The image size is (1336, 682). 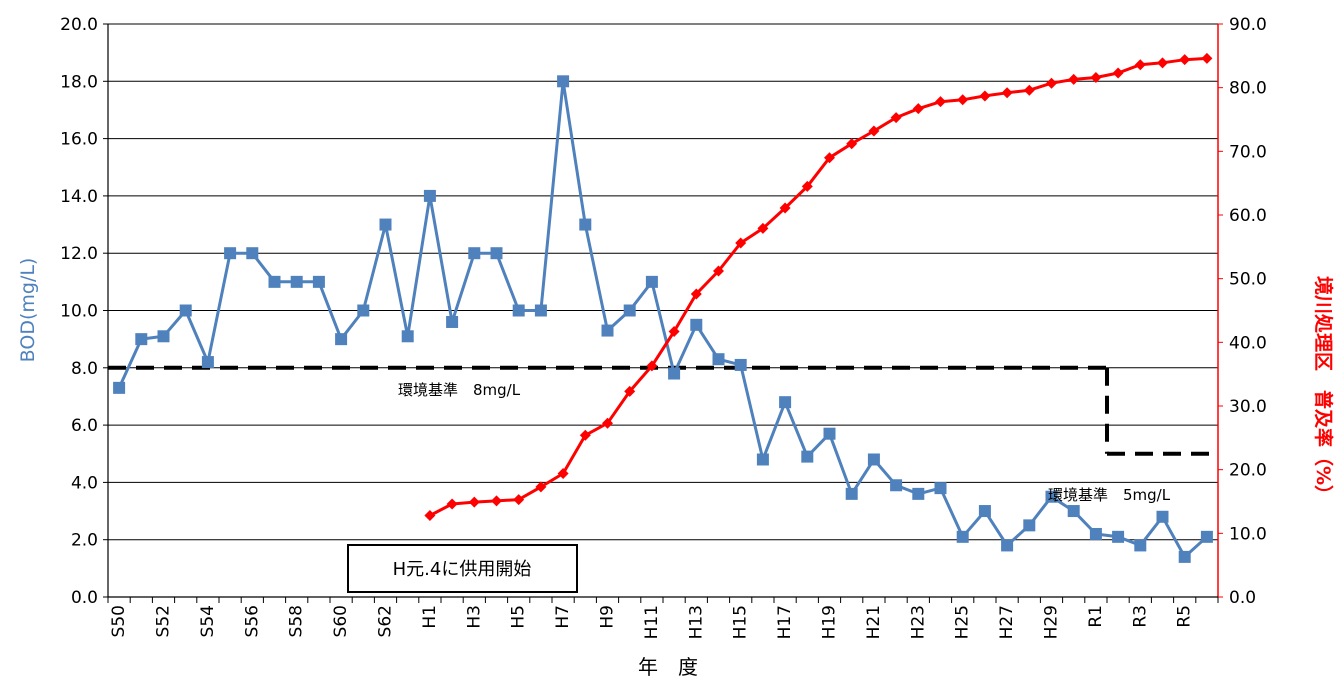 What do you see at coordinates (851, 493) in the screenshot?
I see `bod-point-H20` at bounding box center [851, 493].